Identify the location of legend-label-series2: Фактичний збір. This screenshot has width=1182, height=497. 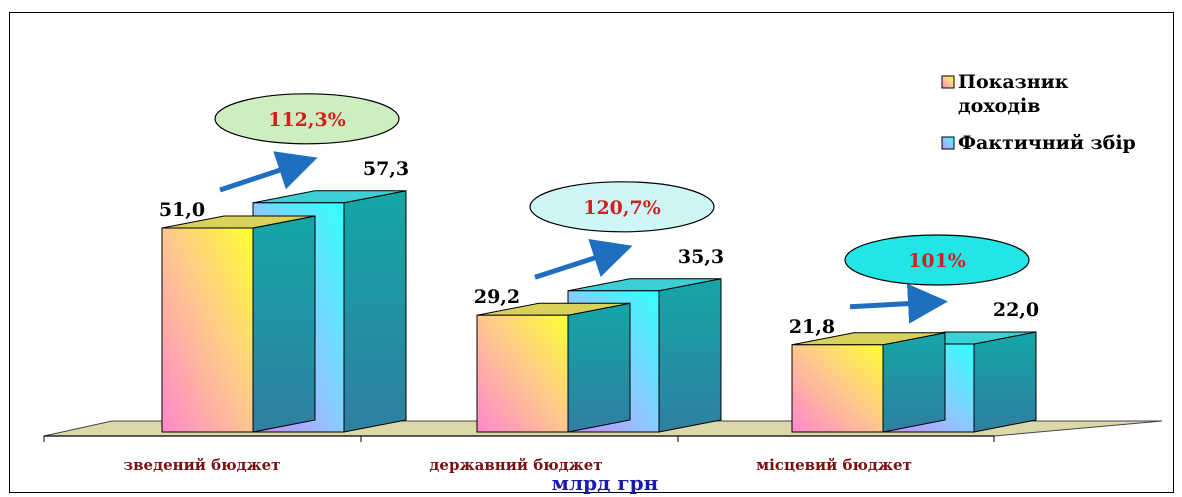
(1047, 143).